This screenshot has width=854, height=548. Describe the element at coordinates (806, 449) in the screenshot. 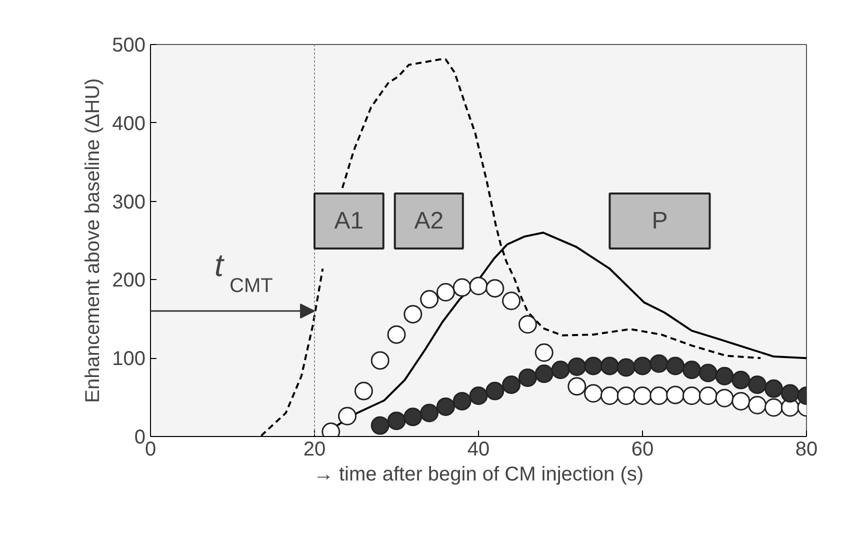

I see `x-tick-label: 80` at that location.